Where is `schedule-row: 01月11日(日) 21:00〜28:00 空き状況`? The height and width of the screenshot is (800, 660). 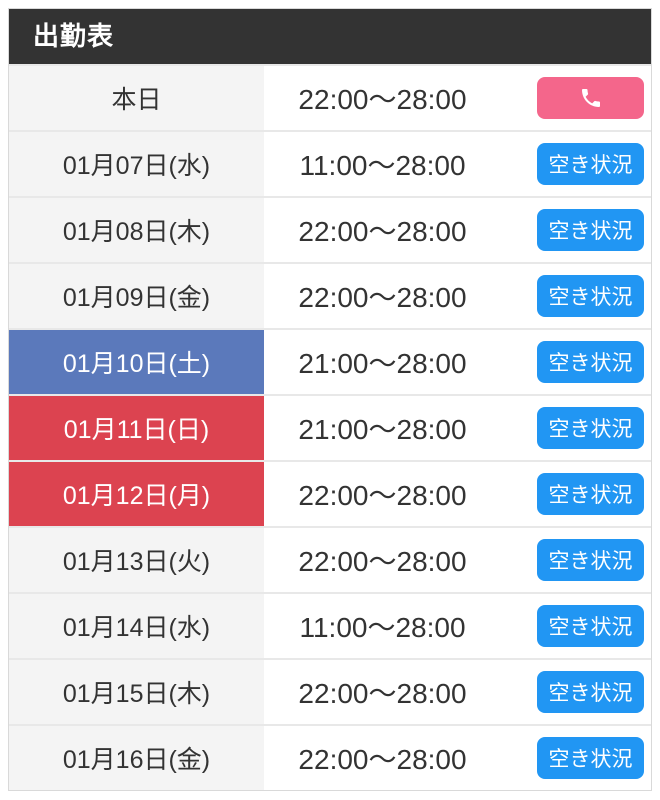 schedule-row: 01月11日(日) 21:00〜28:00 空き状況 is located at coordinates (330, 427).